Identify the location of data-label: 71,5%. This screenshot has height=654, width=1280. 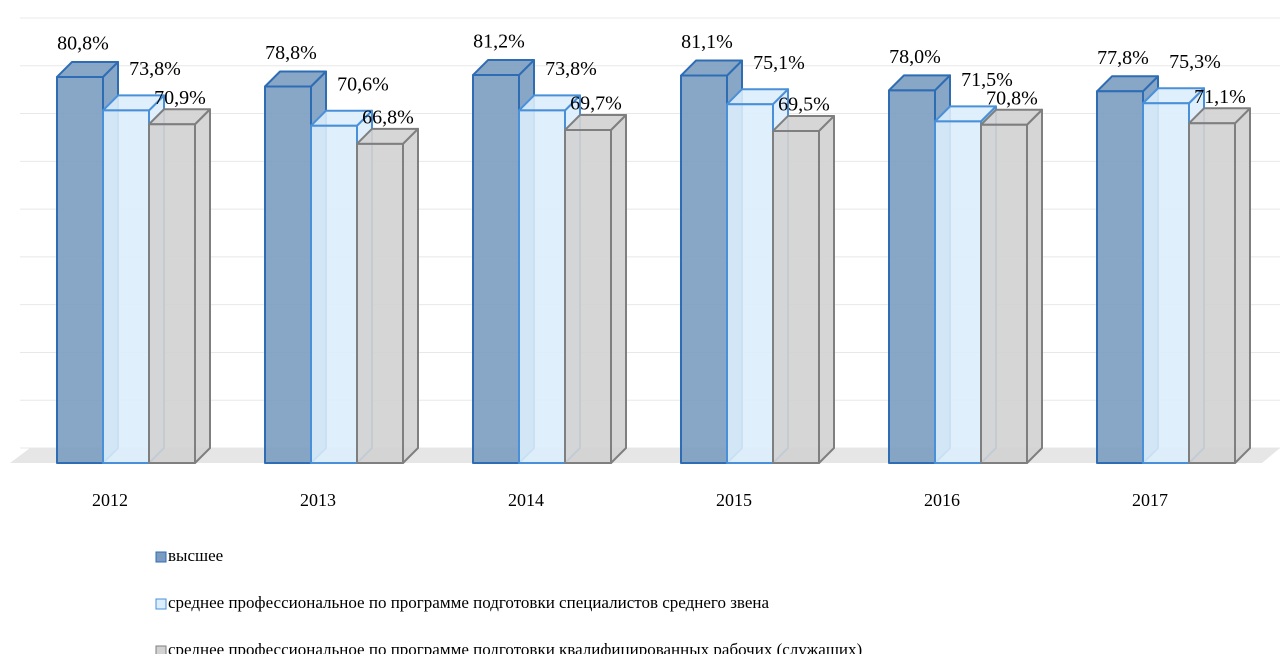
(987, 80).